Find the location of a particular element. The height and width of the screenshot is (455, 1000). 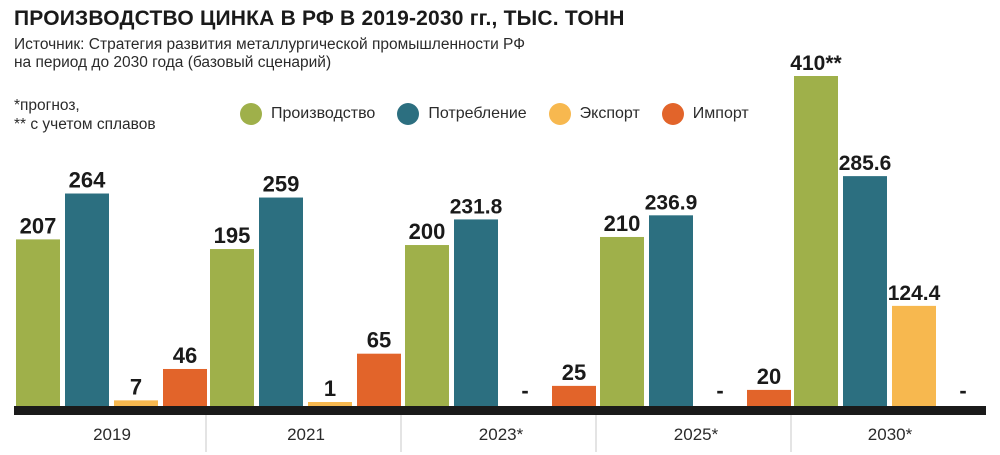

data-label-import-1: 65 is located at coordinates (379, 340).